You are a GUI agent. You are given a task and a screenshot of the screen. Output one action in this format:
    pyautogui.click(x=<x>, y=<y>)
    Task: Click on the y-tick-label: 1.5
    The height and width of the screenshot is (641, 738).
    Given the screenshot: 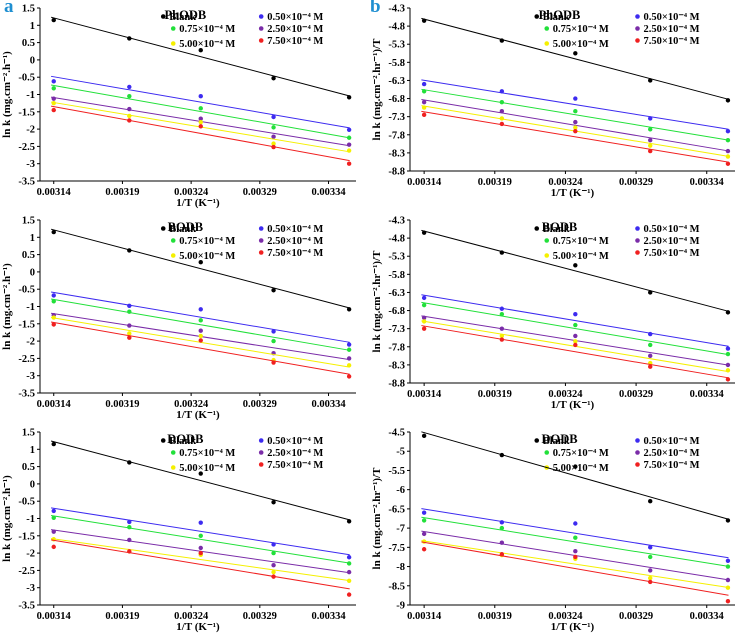 What is the action you would take?
    pyautogui.click(x=28, y=221)
    